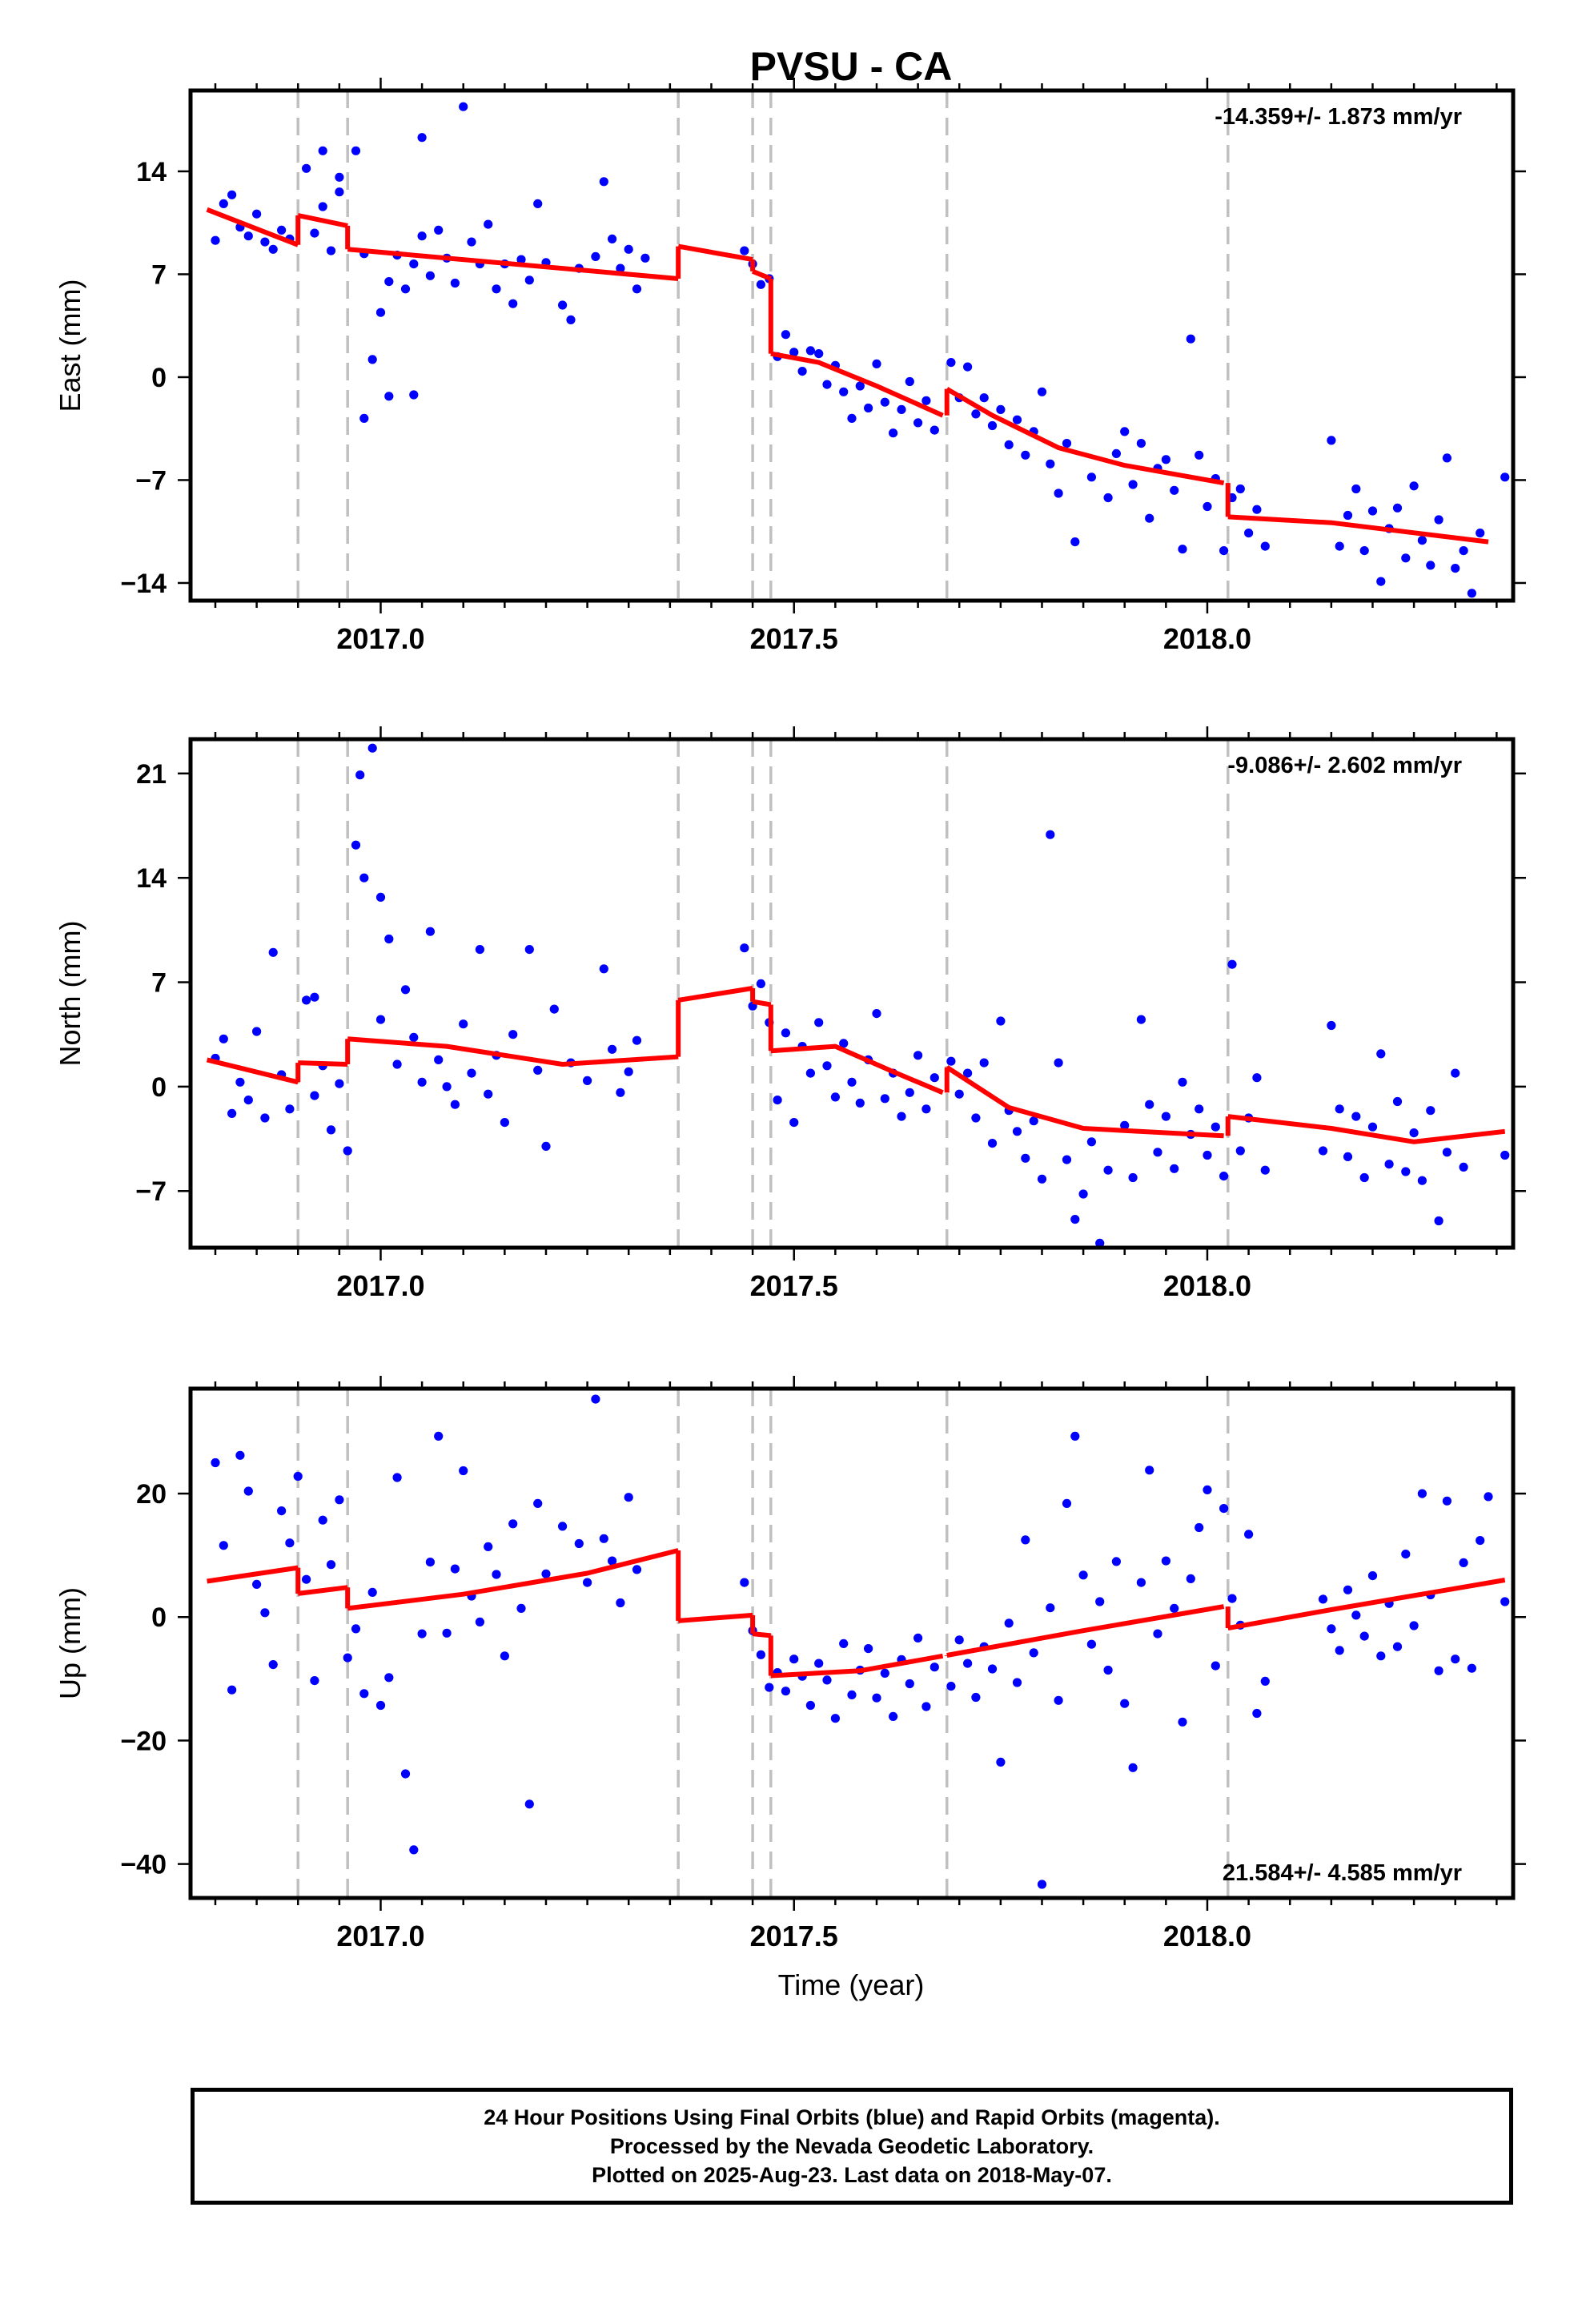  Describe the element at coordinates (1338, 117) in the screenshot. I see `rate-text-east: -14.359+/- 1.873 mm/yr` at that location.